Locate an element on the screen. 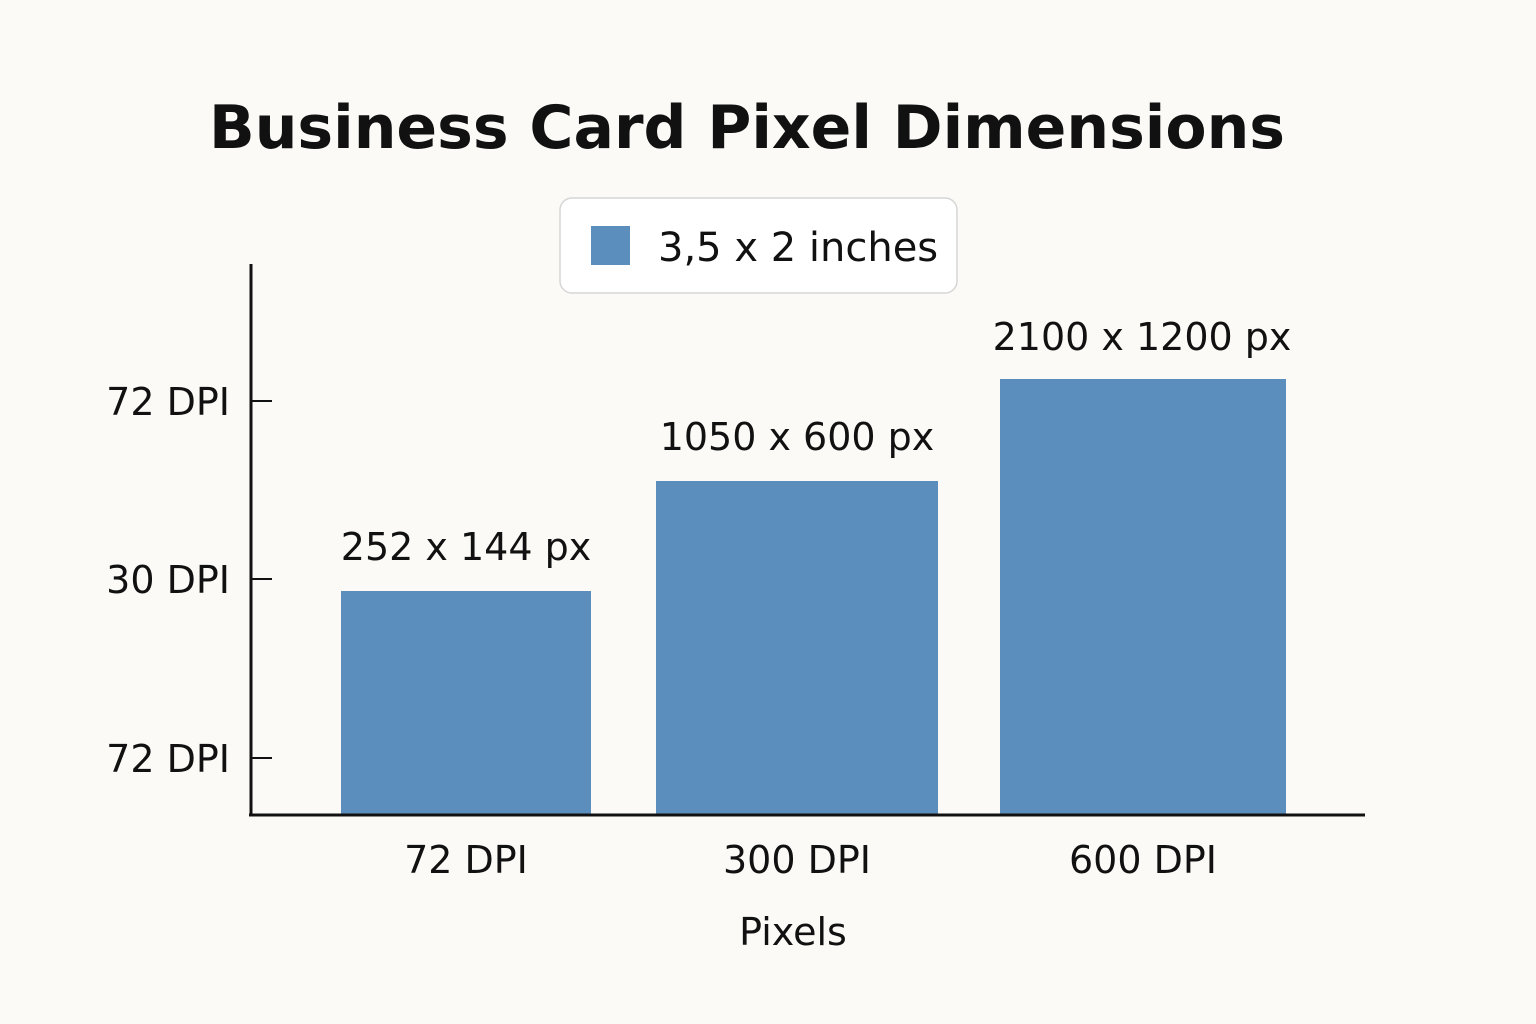  x-ticks: 72 DPI 300 DPI 600 DPI is located at coordinates (810, 860).